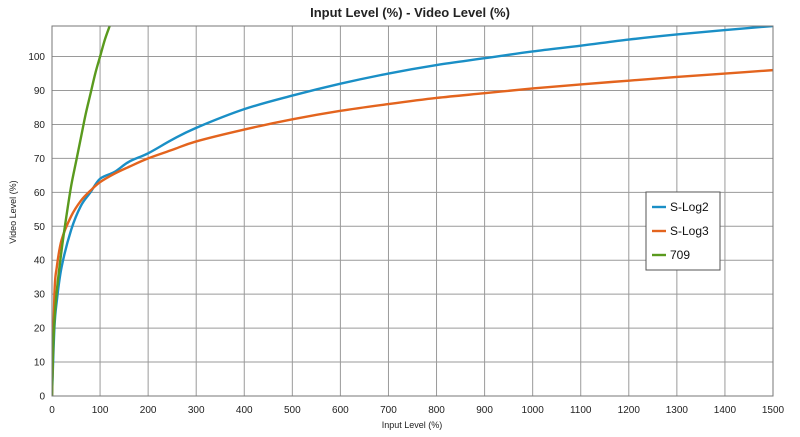  I want to click on x-tick-label: 0, so click(52, 410).